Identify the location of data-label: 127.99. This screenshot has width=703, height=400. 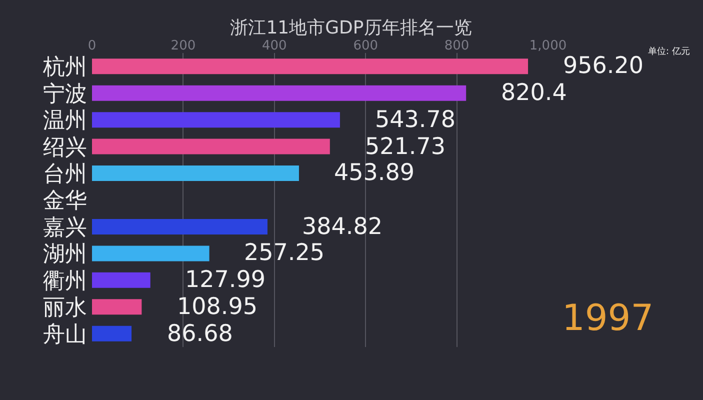
(225, 280).